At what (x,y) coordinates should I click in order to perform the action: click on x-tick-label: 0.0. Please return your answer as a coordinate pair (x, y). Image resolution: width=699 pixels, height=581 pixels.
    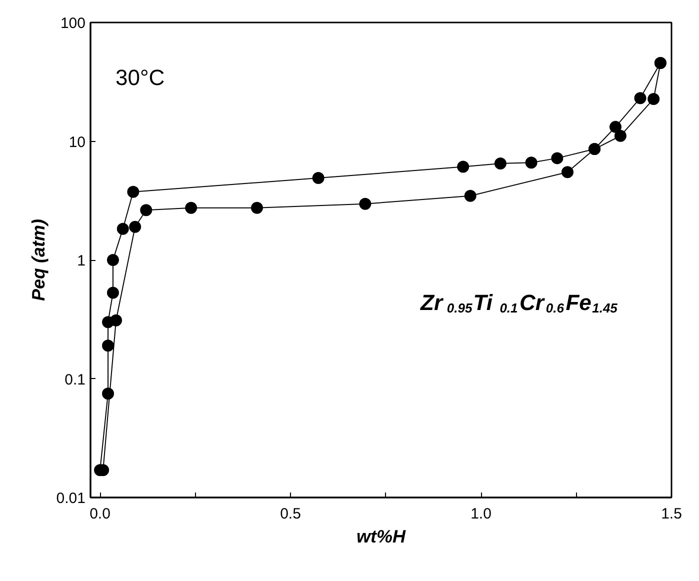
    Looking at the image, I should click on (100, 514).